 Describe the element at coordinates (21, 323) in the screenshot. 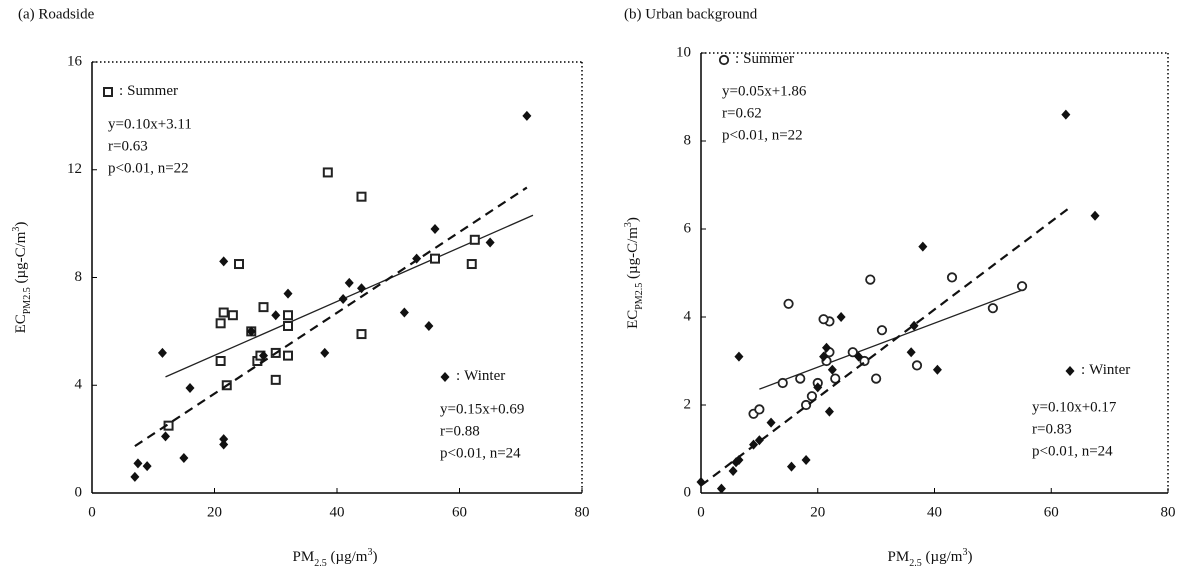

I see `y-axis-label-part: EC` at that location.